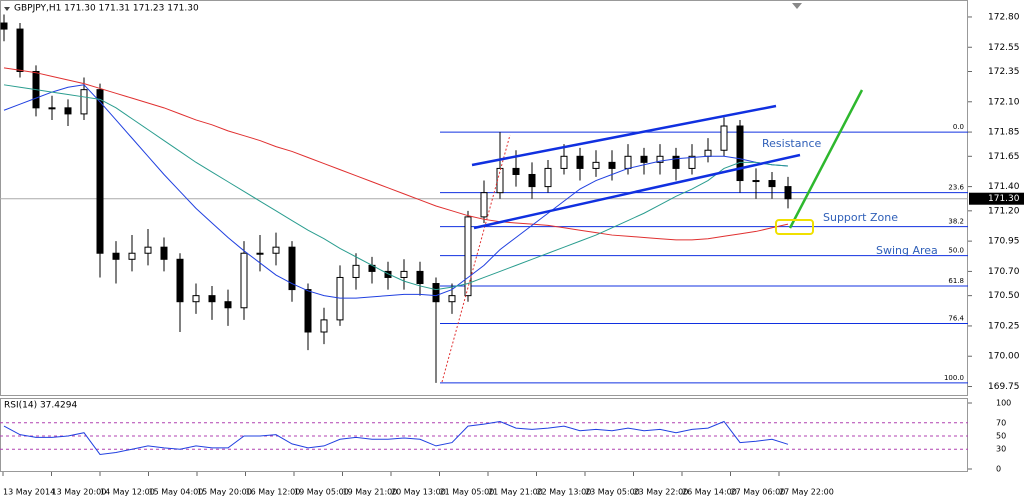  What do you see at coordinates (1004, 387) in the screenshot?
I see `y-tick-label: 169.75` at bounding box center [1004, 387].